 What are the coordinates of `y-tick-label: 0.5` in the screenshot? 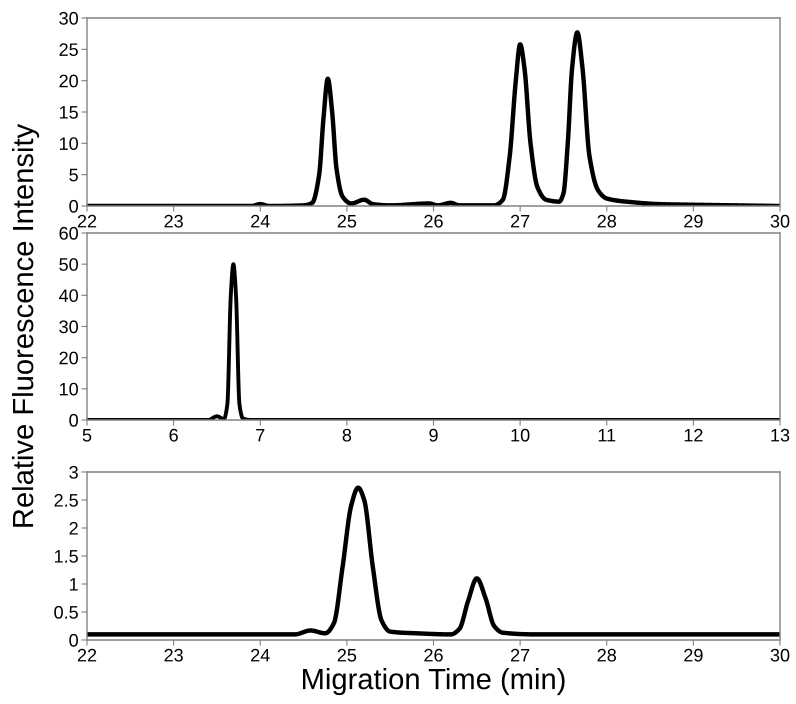 It's located at (66, 612).